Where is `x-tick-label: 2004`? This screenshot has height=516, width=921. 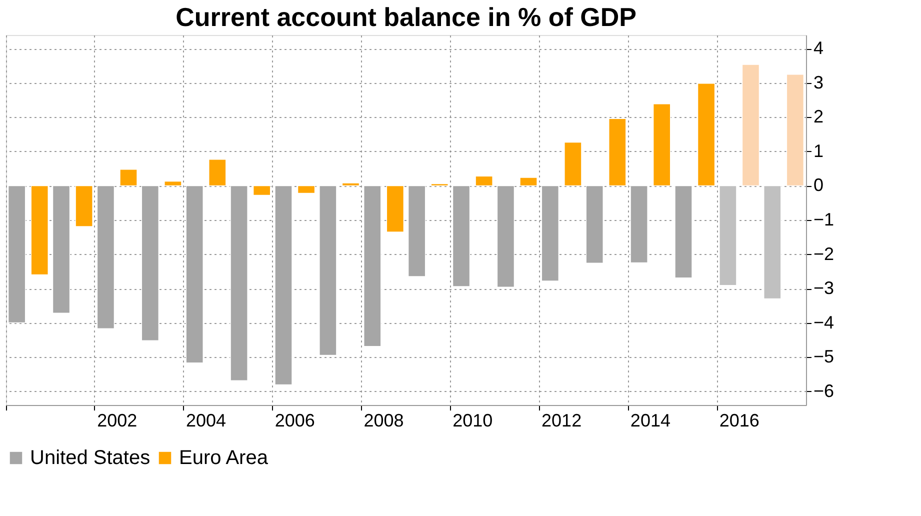 x-tick-label: 2004 is located at coordinates (206, 420).